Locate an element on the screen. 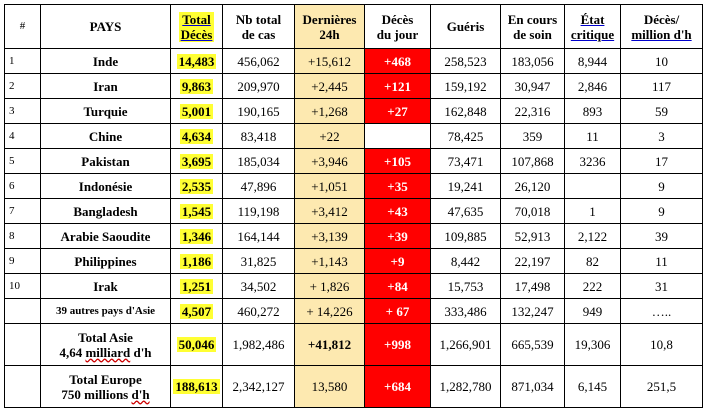 This screenshot has width=706, height=414. row-gueris: 162,848 is located at coordinates (465, 111).